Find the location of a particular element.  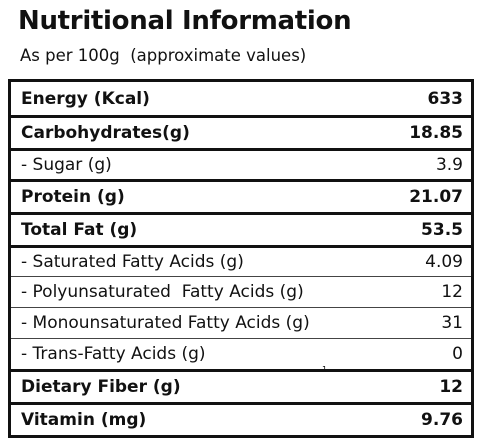

table-row: Protein (g) 21.07 is located at coordinates (241, 195).